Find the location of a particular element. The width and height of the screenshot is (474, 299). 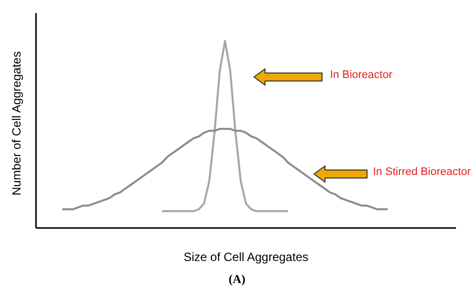

annotation: In Bioreactor is located at coordinates (361, 75).